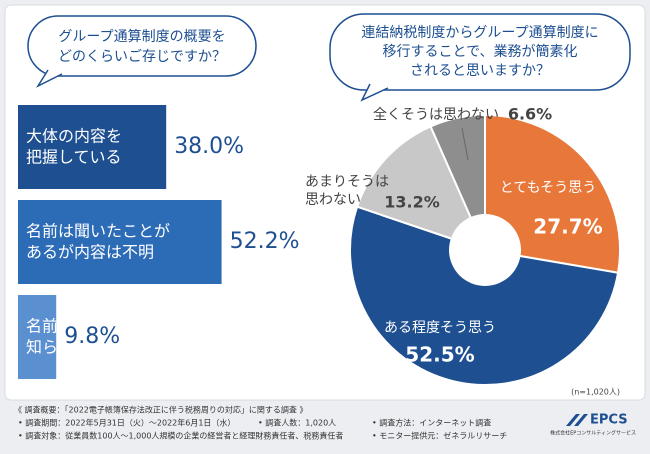 This screenshot has height=454, width=650. I want to click on value-label: 52.5%, so click(439, 355).